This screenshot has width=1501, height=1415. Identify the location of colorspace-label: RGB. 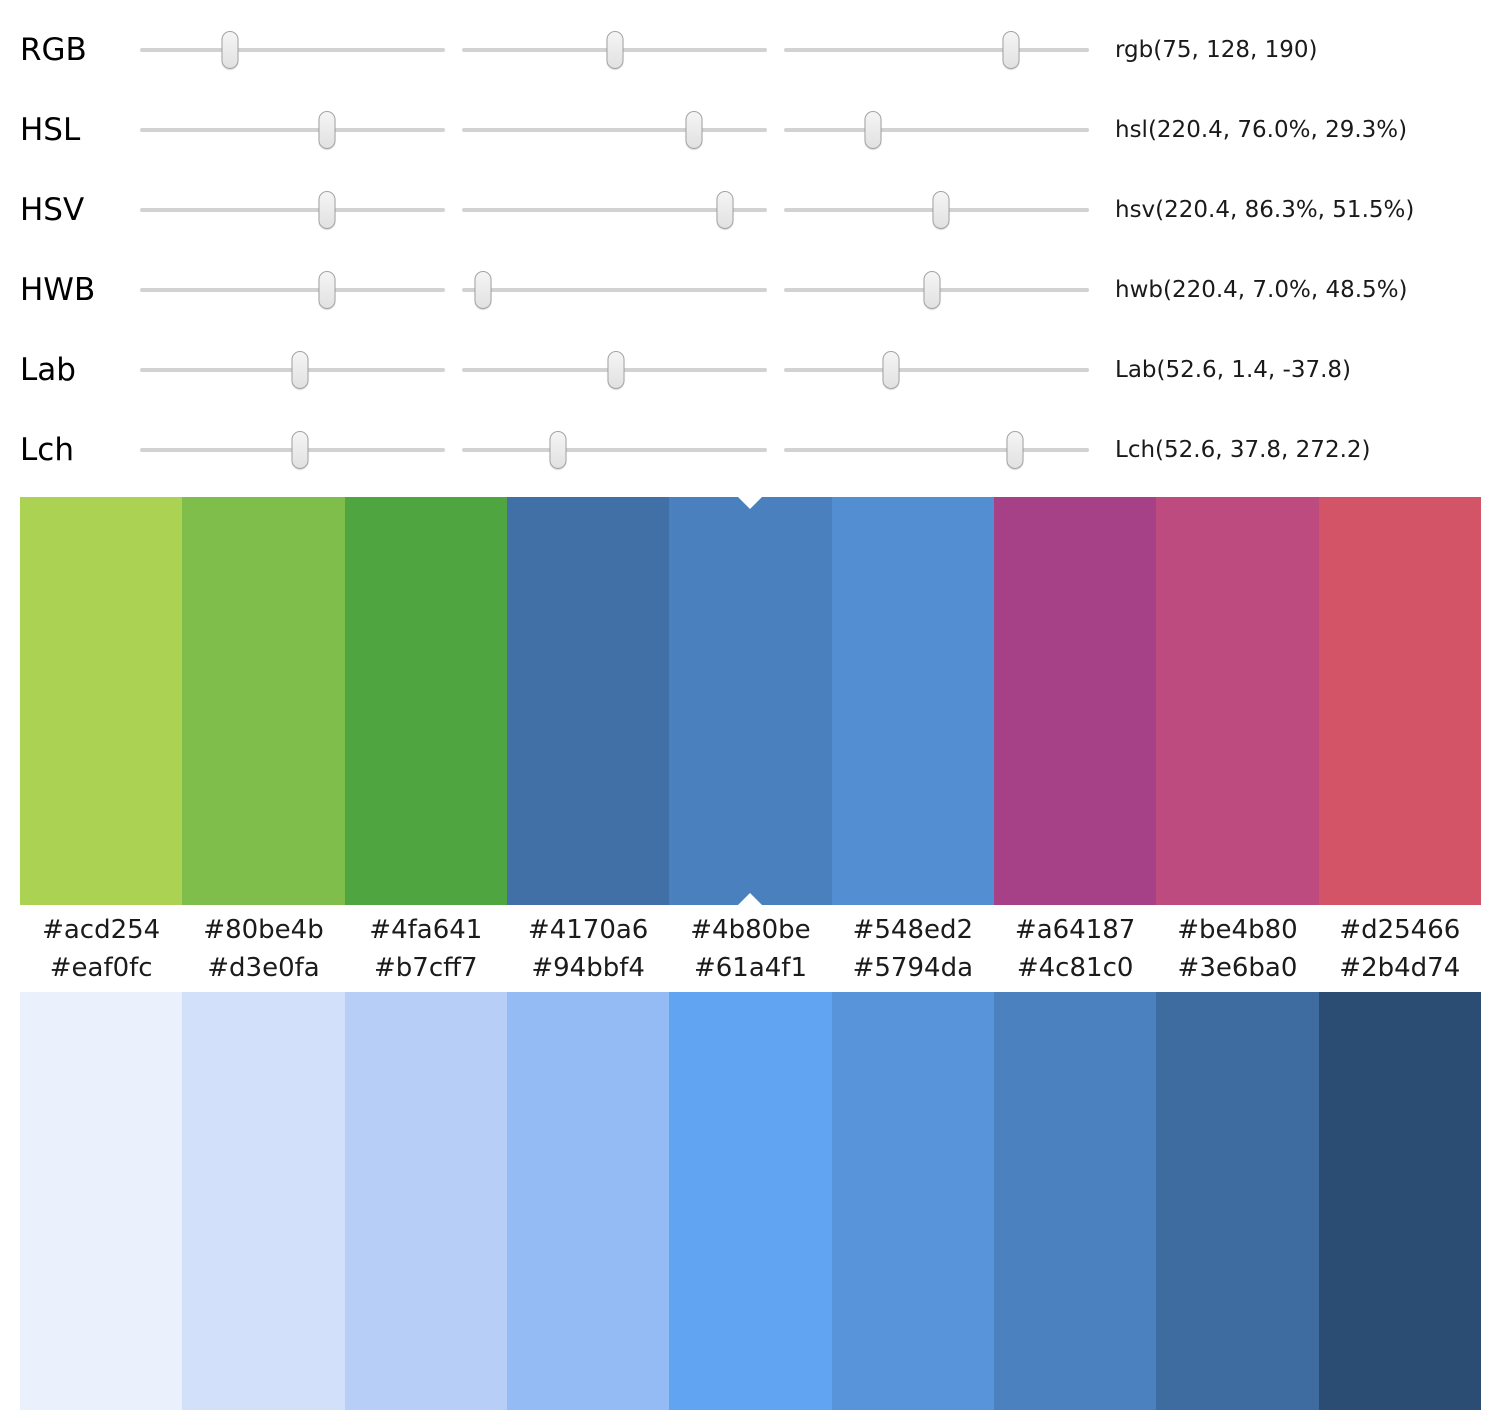
(53, 50).